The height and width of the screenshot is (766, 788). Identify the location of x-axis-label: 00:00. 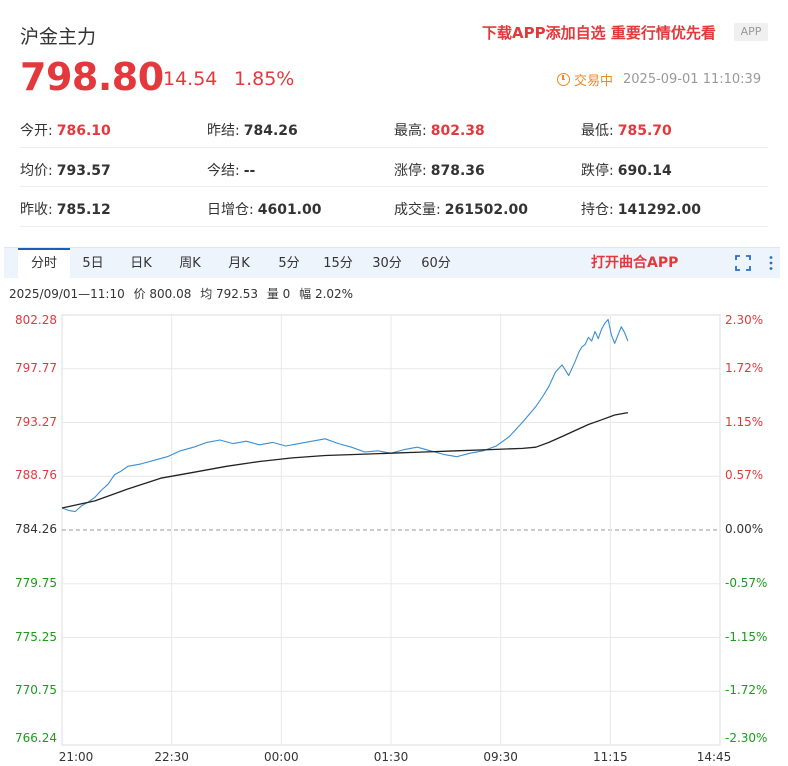
(281, 757).